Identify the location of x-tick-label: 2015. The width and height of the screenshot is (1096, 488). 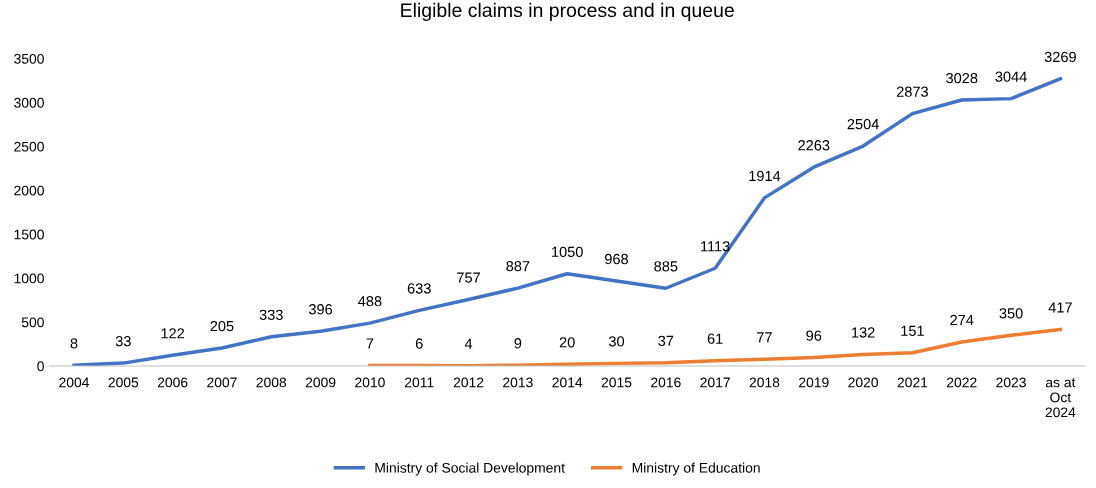
(616, 382).